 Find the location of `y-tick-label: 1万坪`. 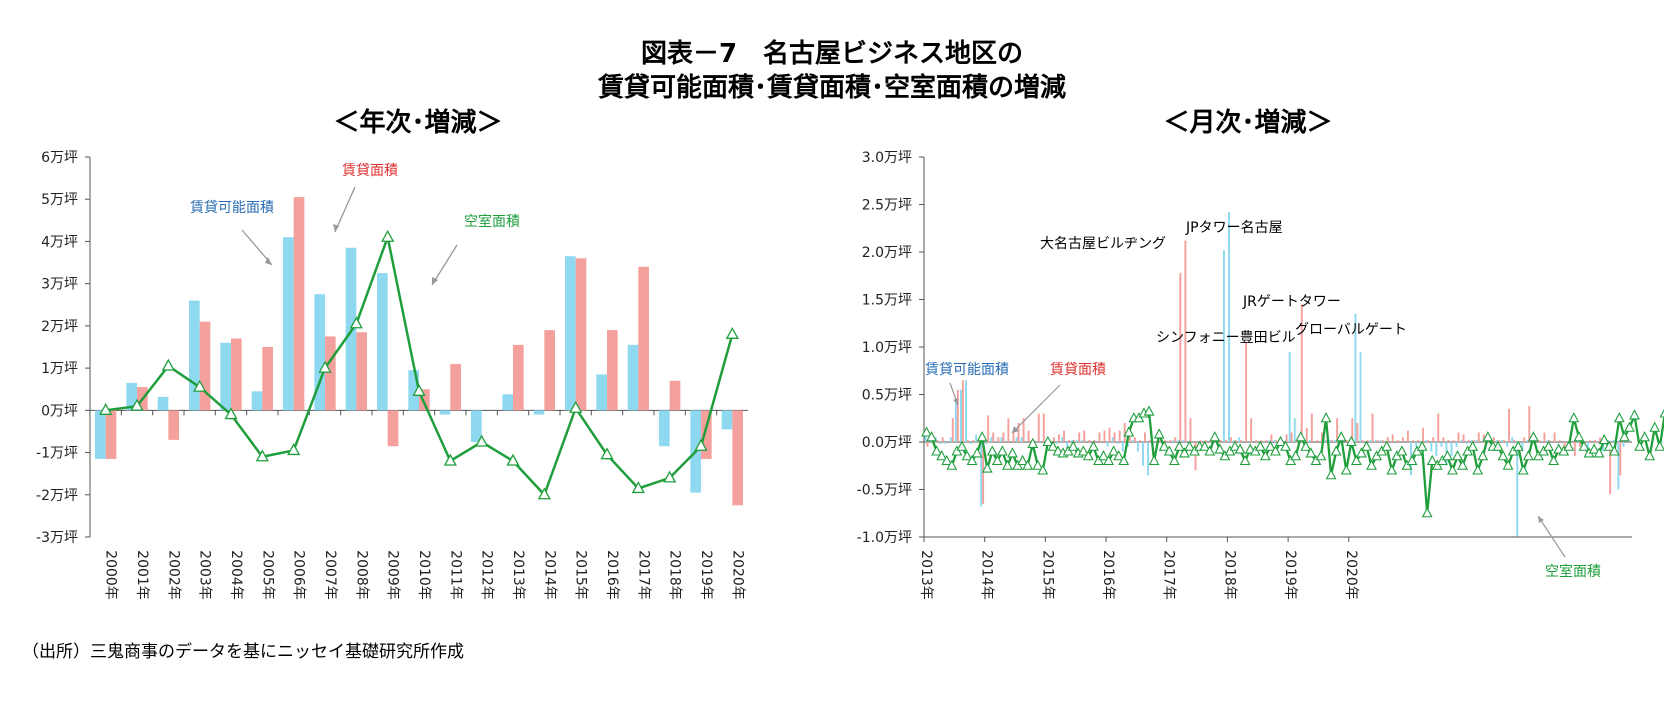

y-tick-label: 1万坪 is located at coordinates (59, 369).